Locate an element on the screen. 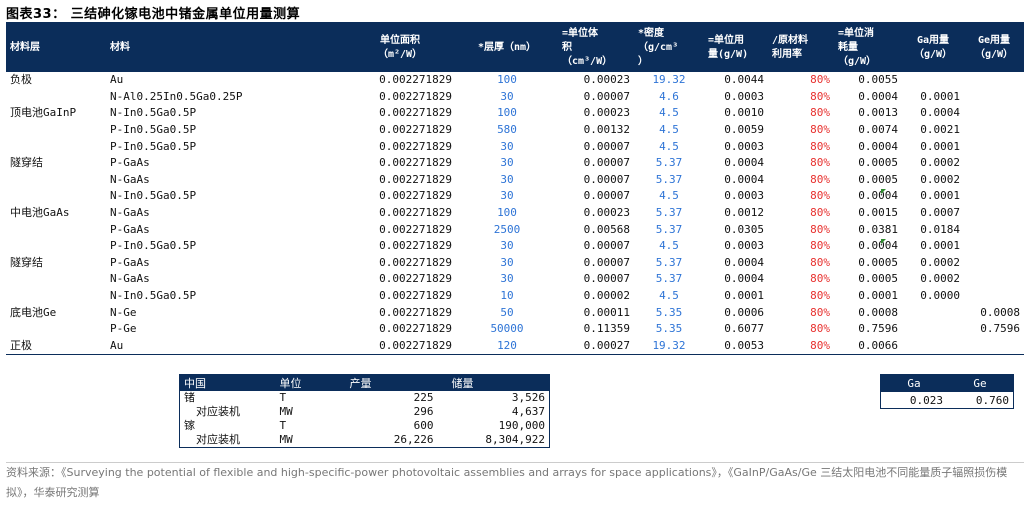 The image size is (1030, 506). cell-usage: 0.0012 is located at coordinates (744, 213).